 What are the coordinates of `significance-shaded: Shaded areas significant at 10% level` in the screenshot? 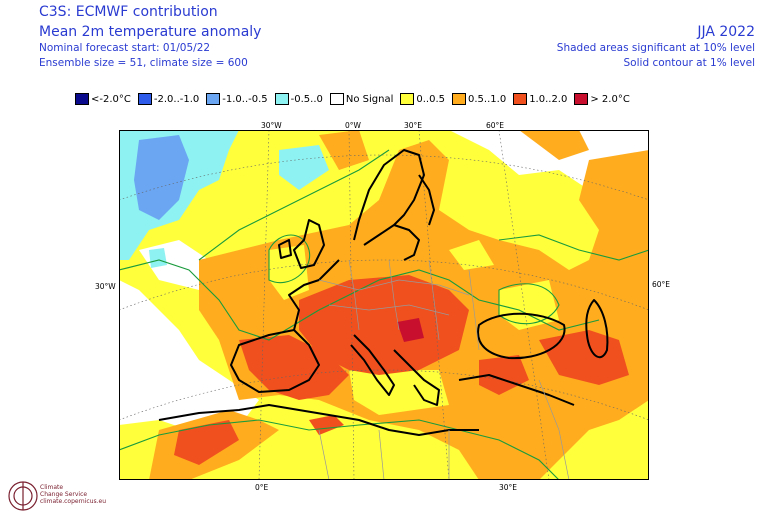 It's located at (655, 48).